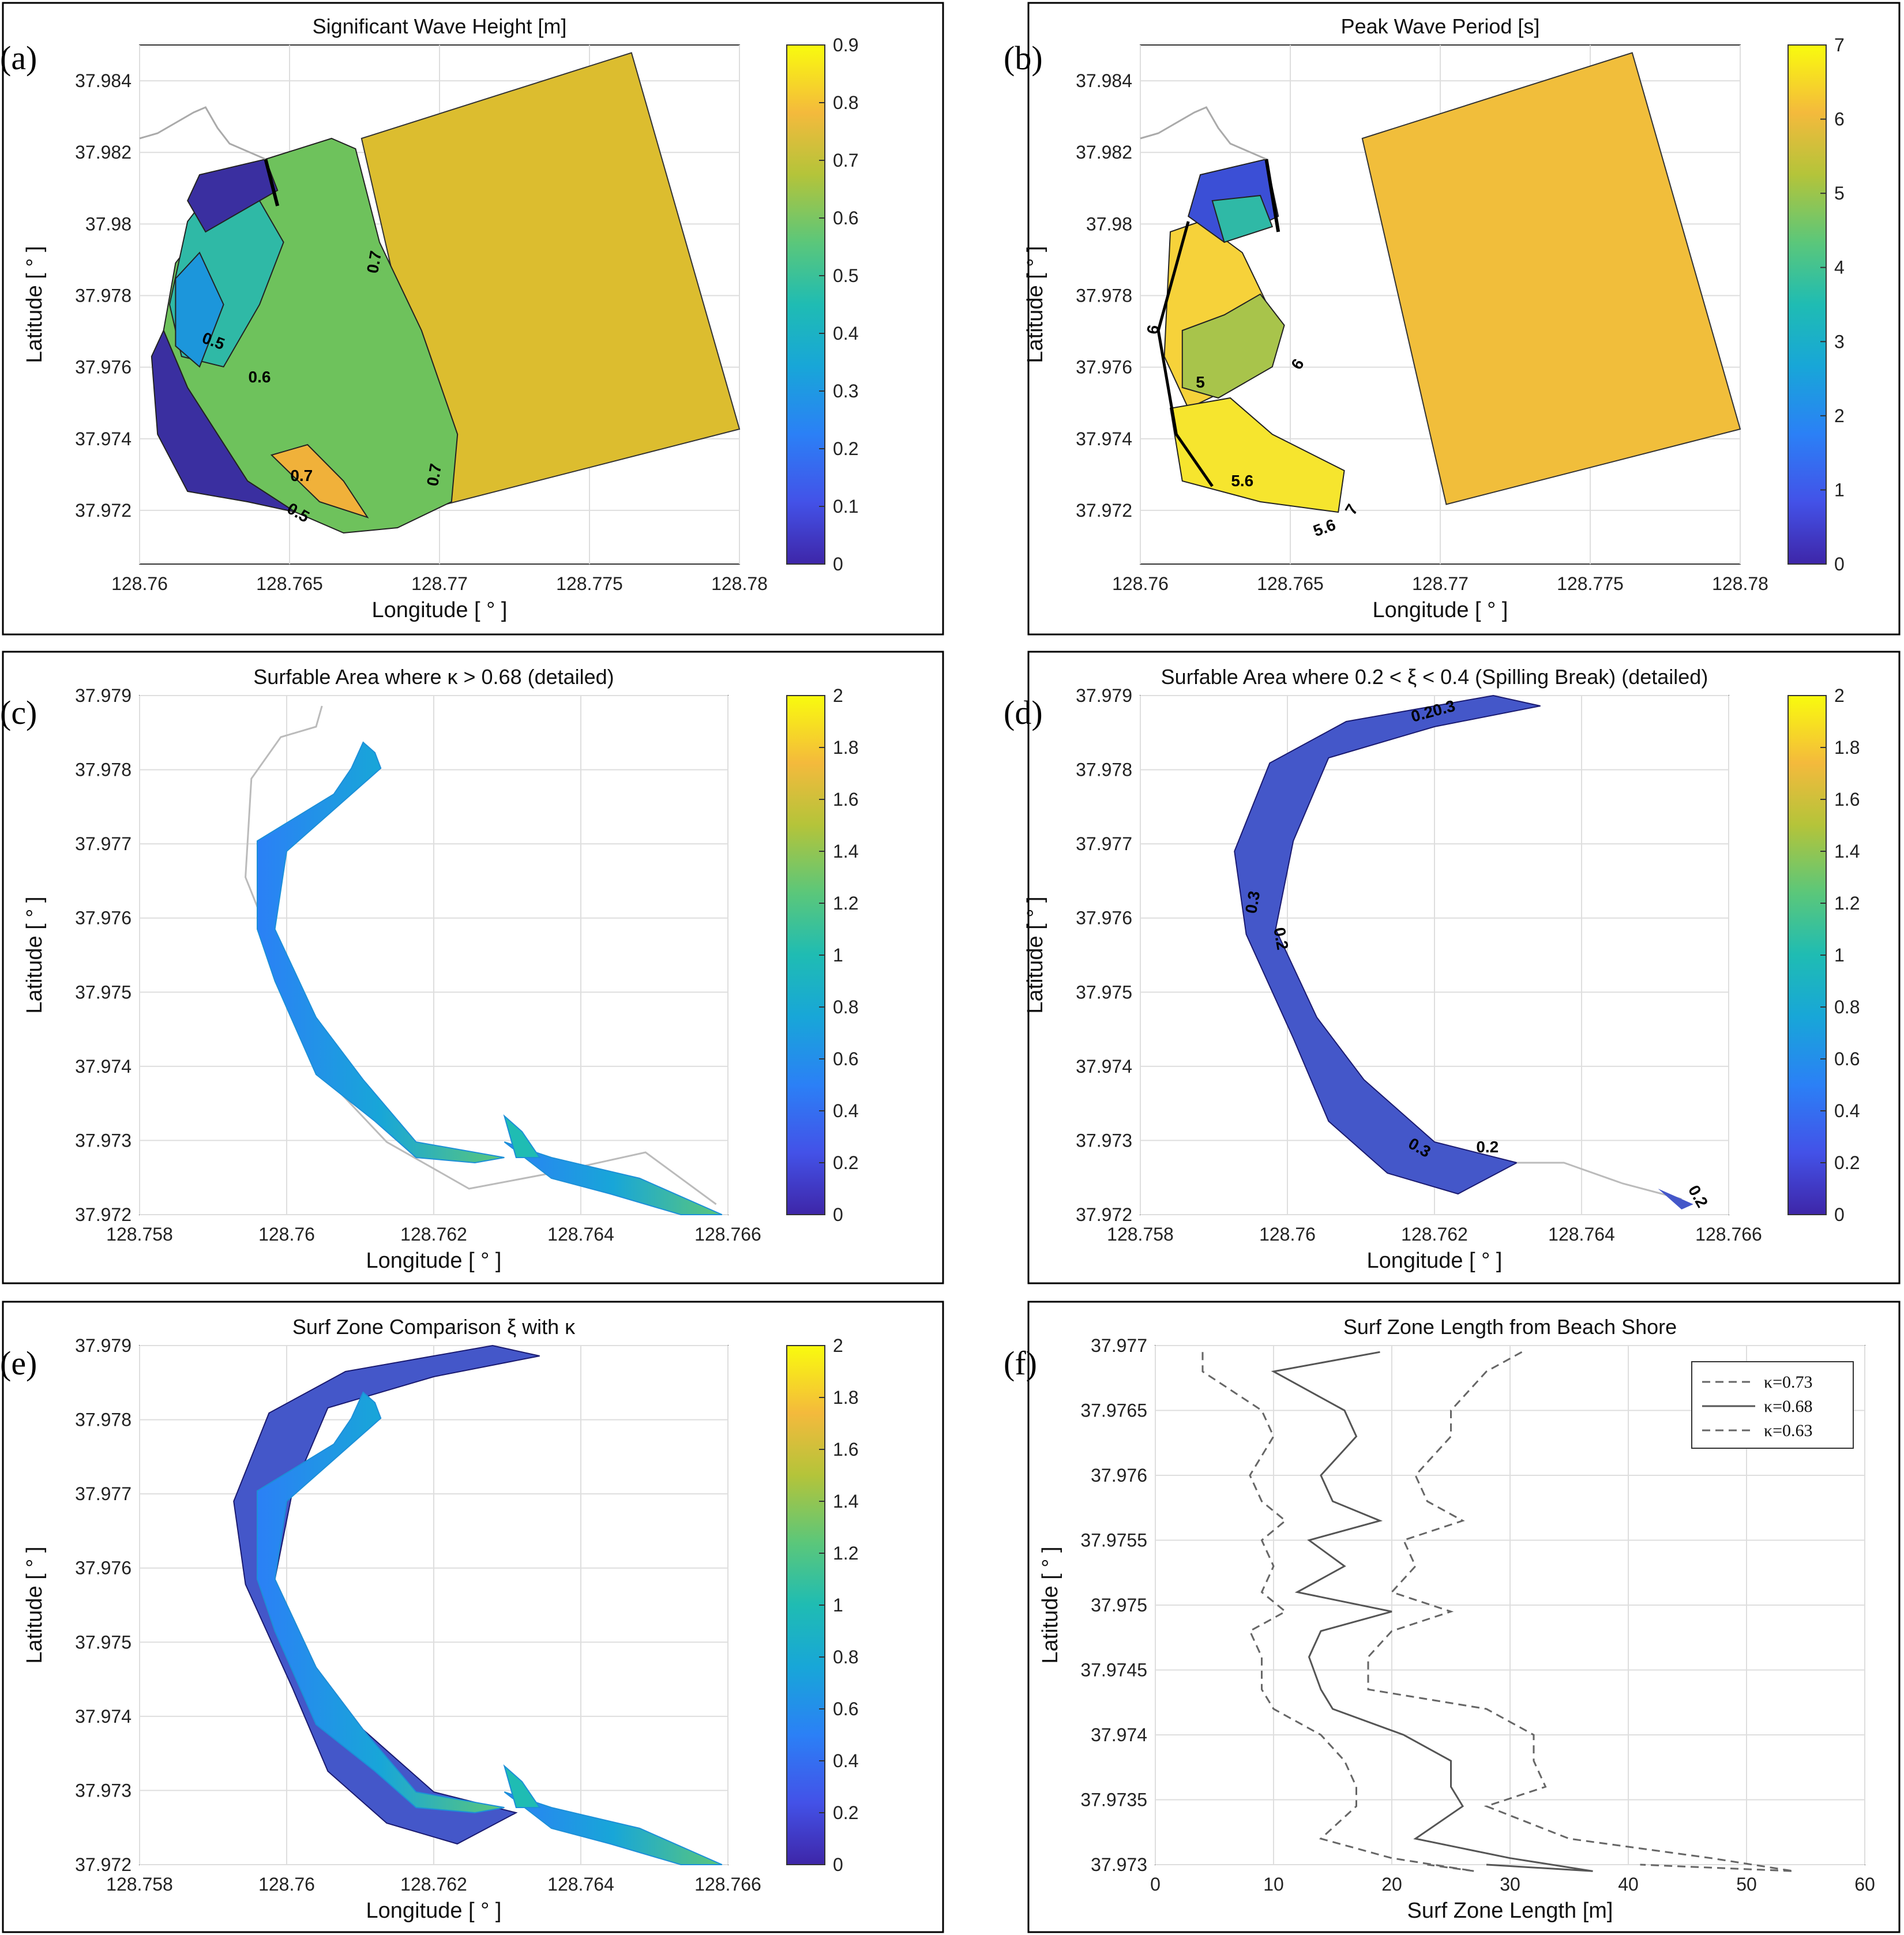 Image resolution: width=1904 pixels, height=1935 pixels. What do you see at coordinates (1551, 278) in the screenshot?
I see `offshore-zone` at bounding box center [1551, 278].